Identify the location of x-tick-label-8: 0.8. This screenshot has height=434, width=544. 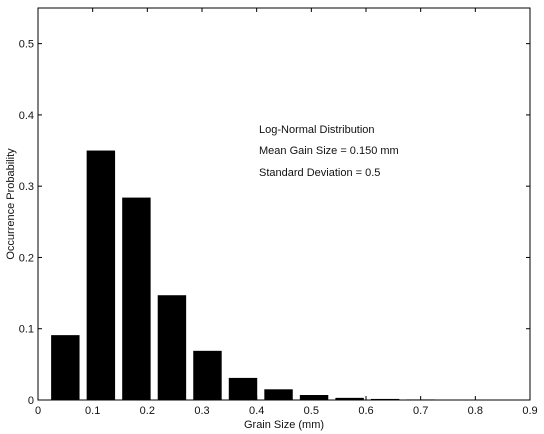
(475, 411).